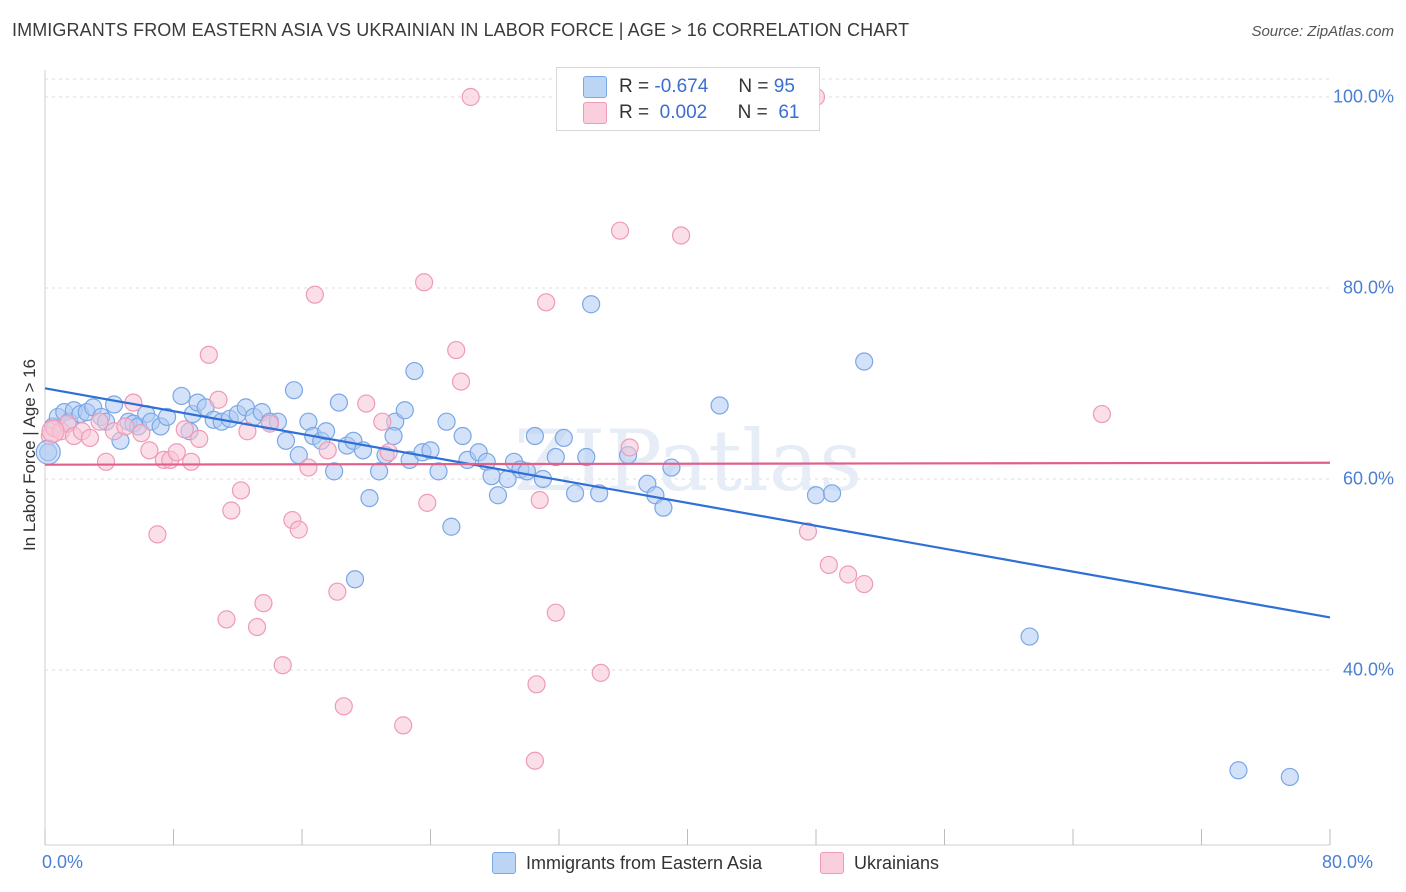 The height and width of the screenshot is (892, 1406). What do you see at coordinates (691, 113) in the screenshot?
I see `legend-row-pink: R = 0.002 N = 61` at bounding box center [691, 113].